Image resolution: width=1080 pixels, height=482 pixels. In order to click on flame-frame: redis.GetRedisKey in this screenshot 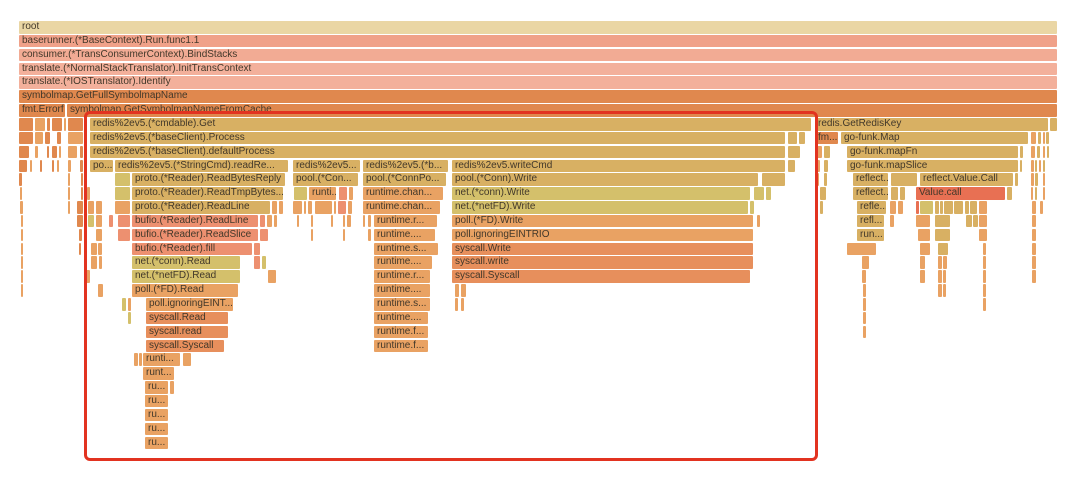, I will do `click(931, 124)`.